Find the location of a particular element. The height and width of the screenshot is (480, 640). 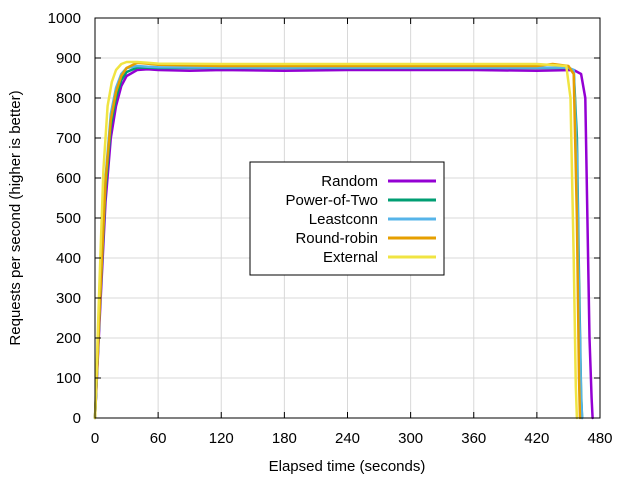

y-tick-label: 800 is located at coordinates (68, 98).